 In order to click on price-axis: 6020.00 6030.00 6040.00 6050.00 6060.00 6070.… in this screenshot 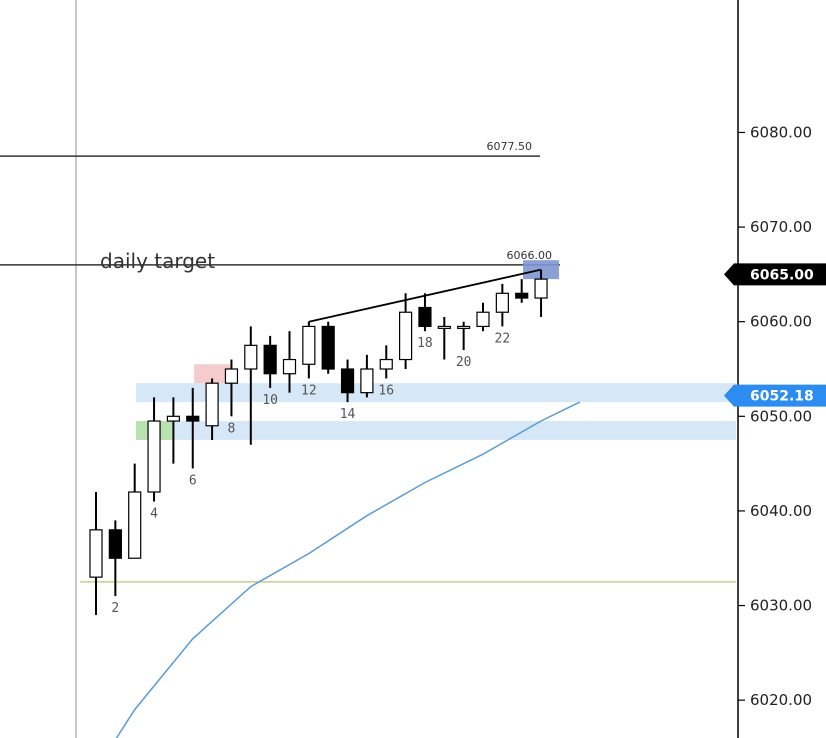, I will do `click(775, 369)`.